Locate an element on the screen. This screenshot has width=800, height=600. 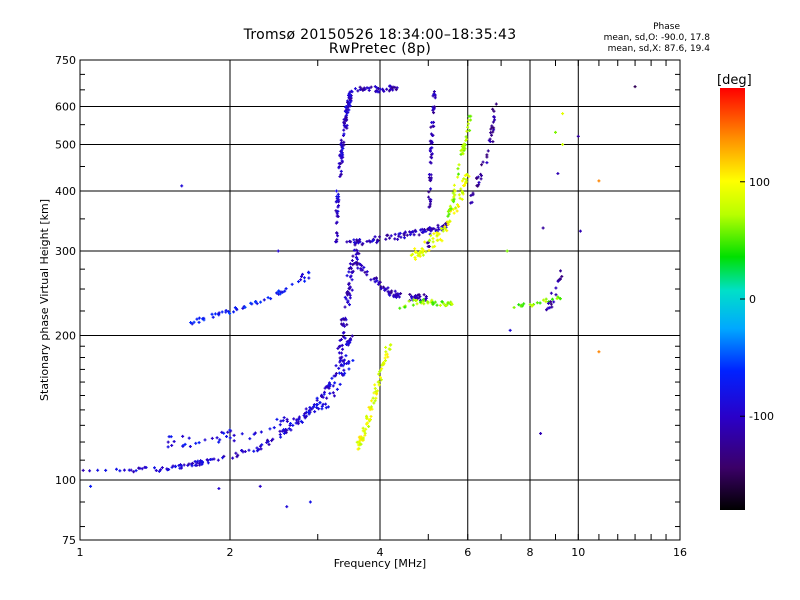
colorbar-label: [deg] is located at coordinates (734, 80).